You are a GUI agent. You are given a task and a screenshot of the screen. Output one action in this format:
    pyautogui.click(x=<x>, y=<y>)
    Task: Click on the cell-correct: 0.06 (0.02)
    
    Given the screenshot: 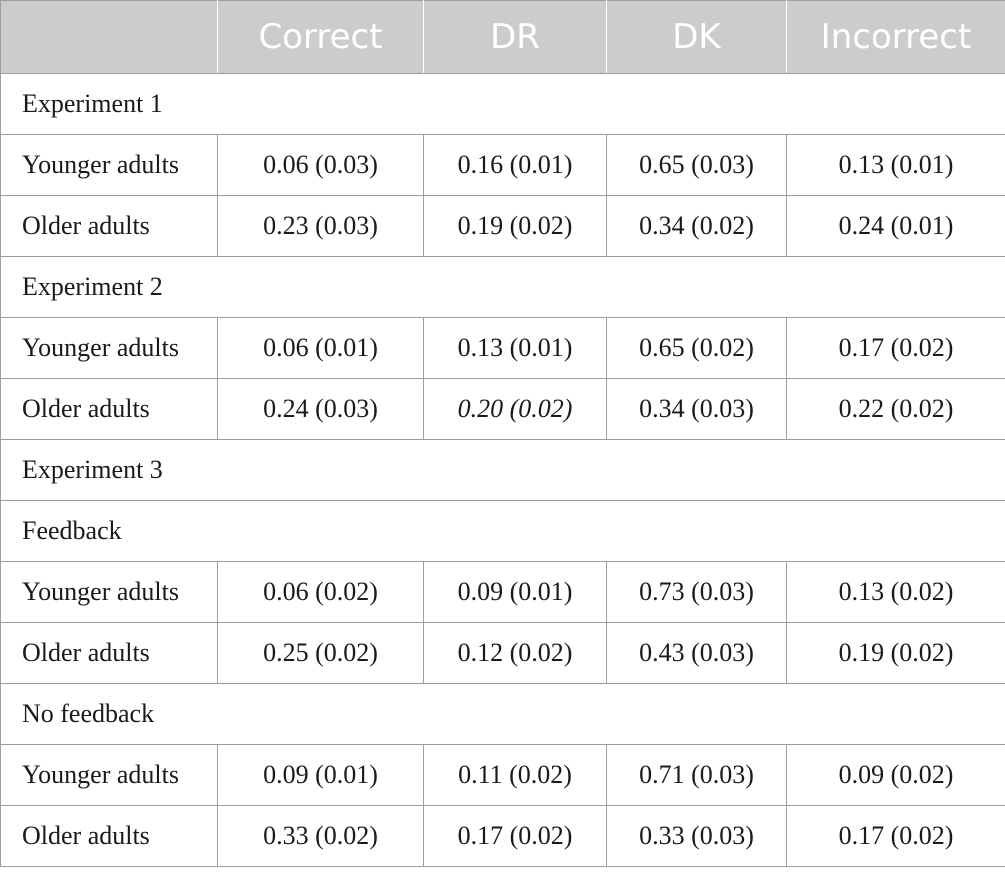 What is the action you would take?
    pyautogui.click(x=320, y=592)
    